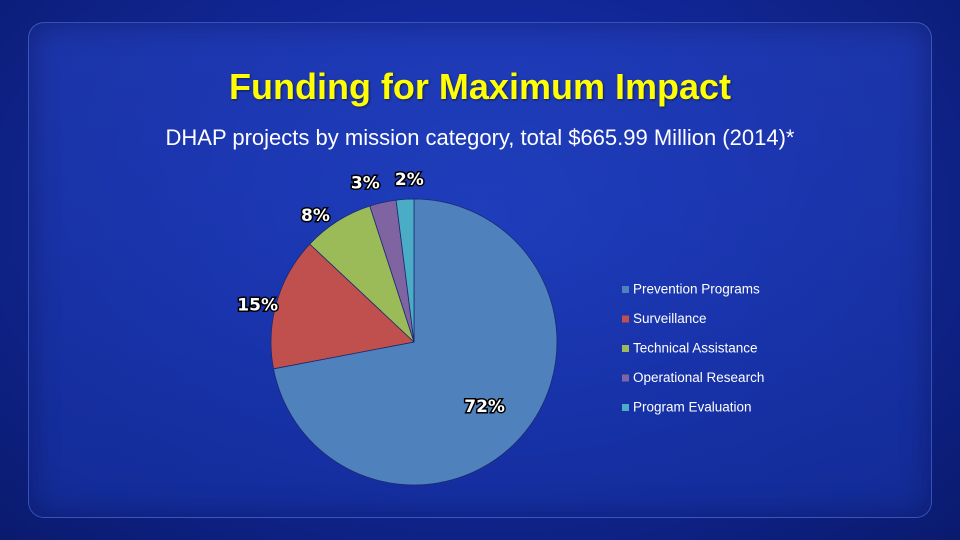  Describe the element at coordinates (698, 377) in the screenshot. I see `legend-label-operational-research: Operational Research` at that location.